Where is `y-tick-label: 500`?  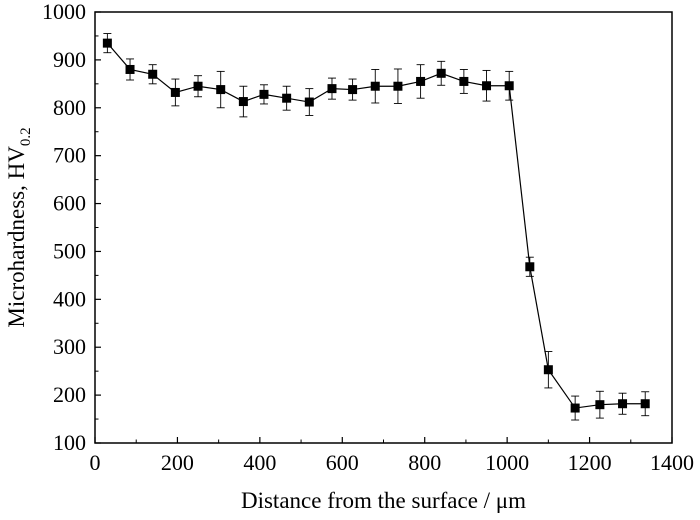
y-tick-label: 500 is located at coordinates (69, 250).